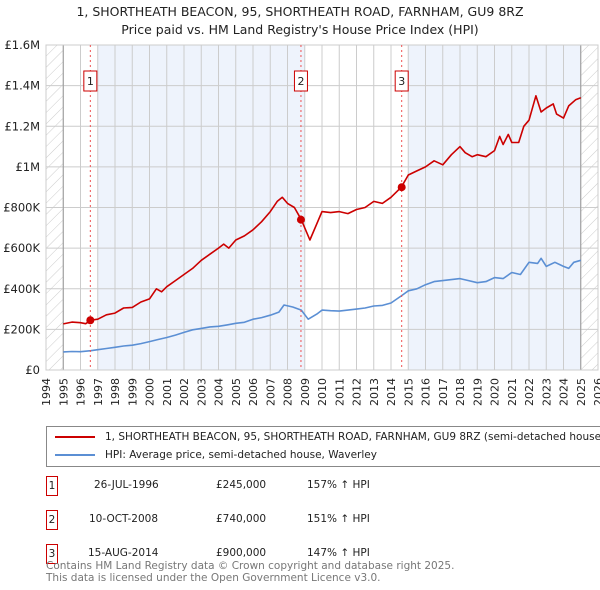 This screenshot has width=600, height=590. What do you see at coordinates (201, 392) in the screenshot?
I see `x-tick-label: 2003` at bounding box center [201, 392].